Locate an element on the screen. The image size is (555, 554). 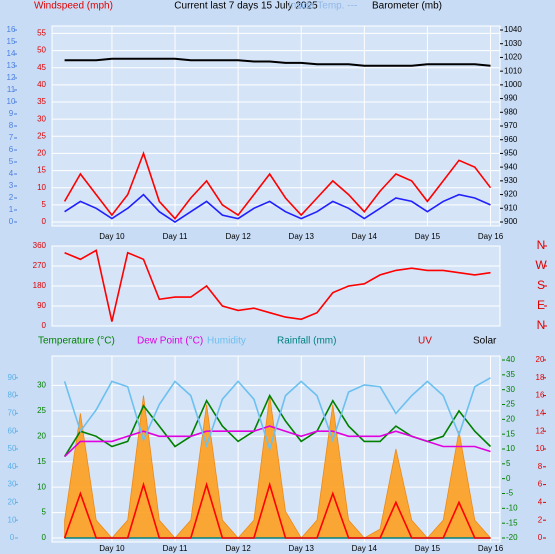
y-tick-label: 80 is located at coordinates (12, 395).